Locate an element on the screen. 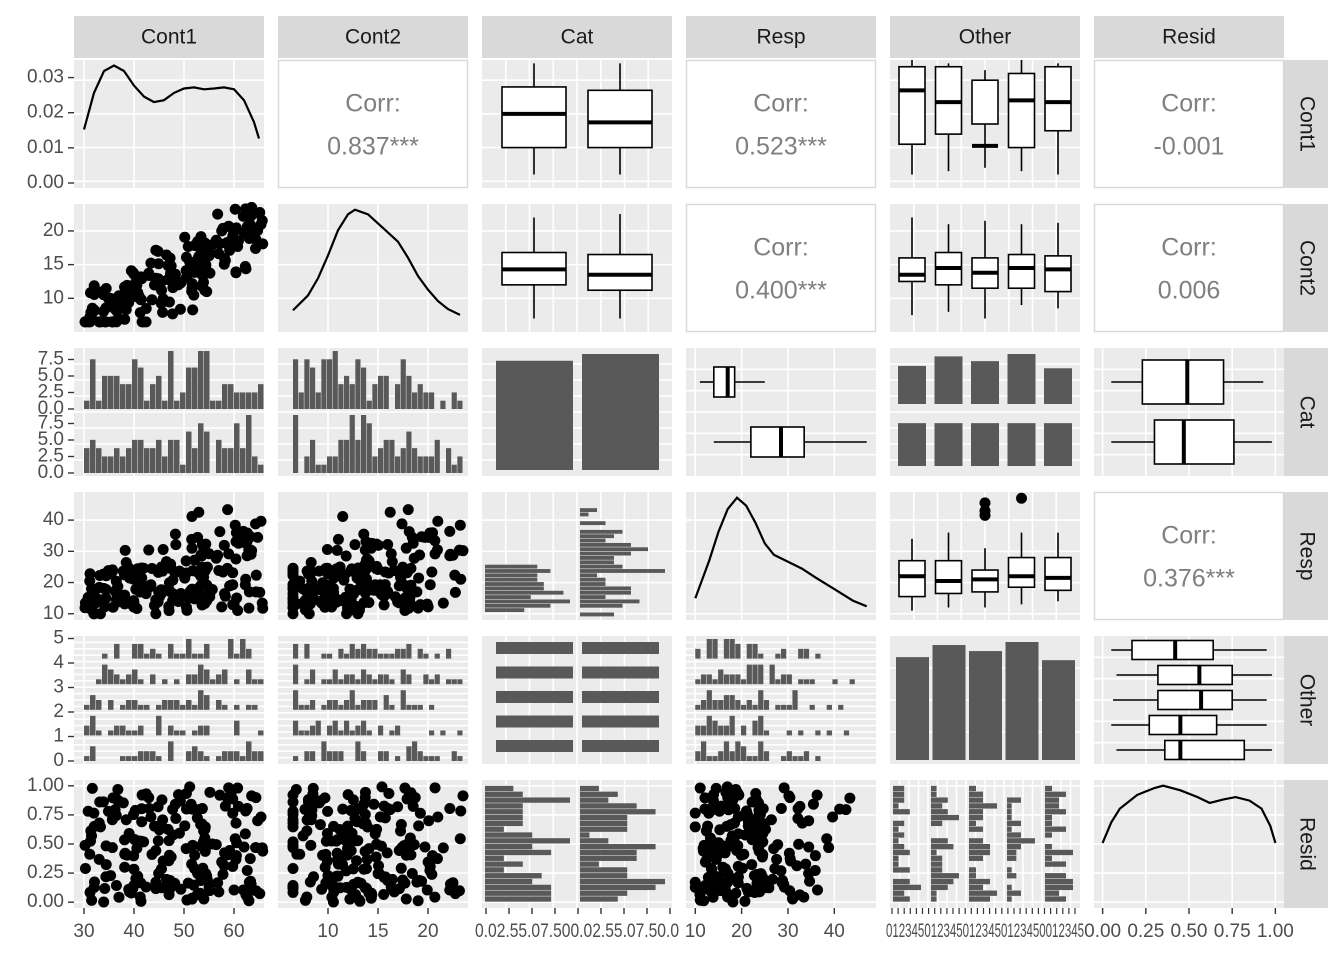  x-axis-cont1: 30 40 50 60 is located at coordinates (159, 925).